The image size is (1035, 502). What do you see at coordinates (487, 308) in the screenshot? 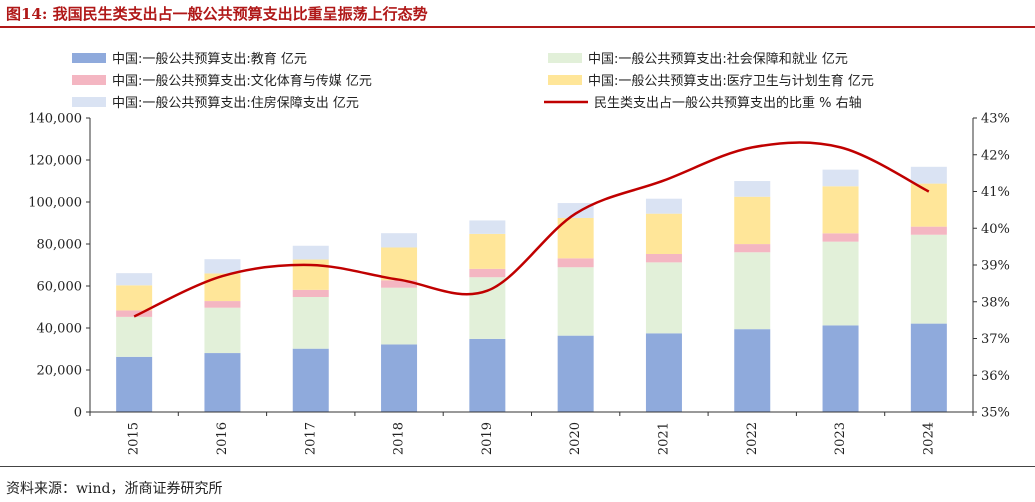
I see `bar-social_security-2019` at bounding box center [487, 308].